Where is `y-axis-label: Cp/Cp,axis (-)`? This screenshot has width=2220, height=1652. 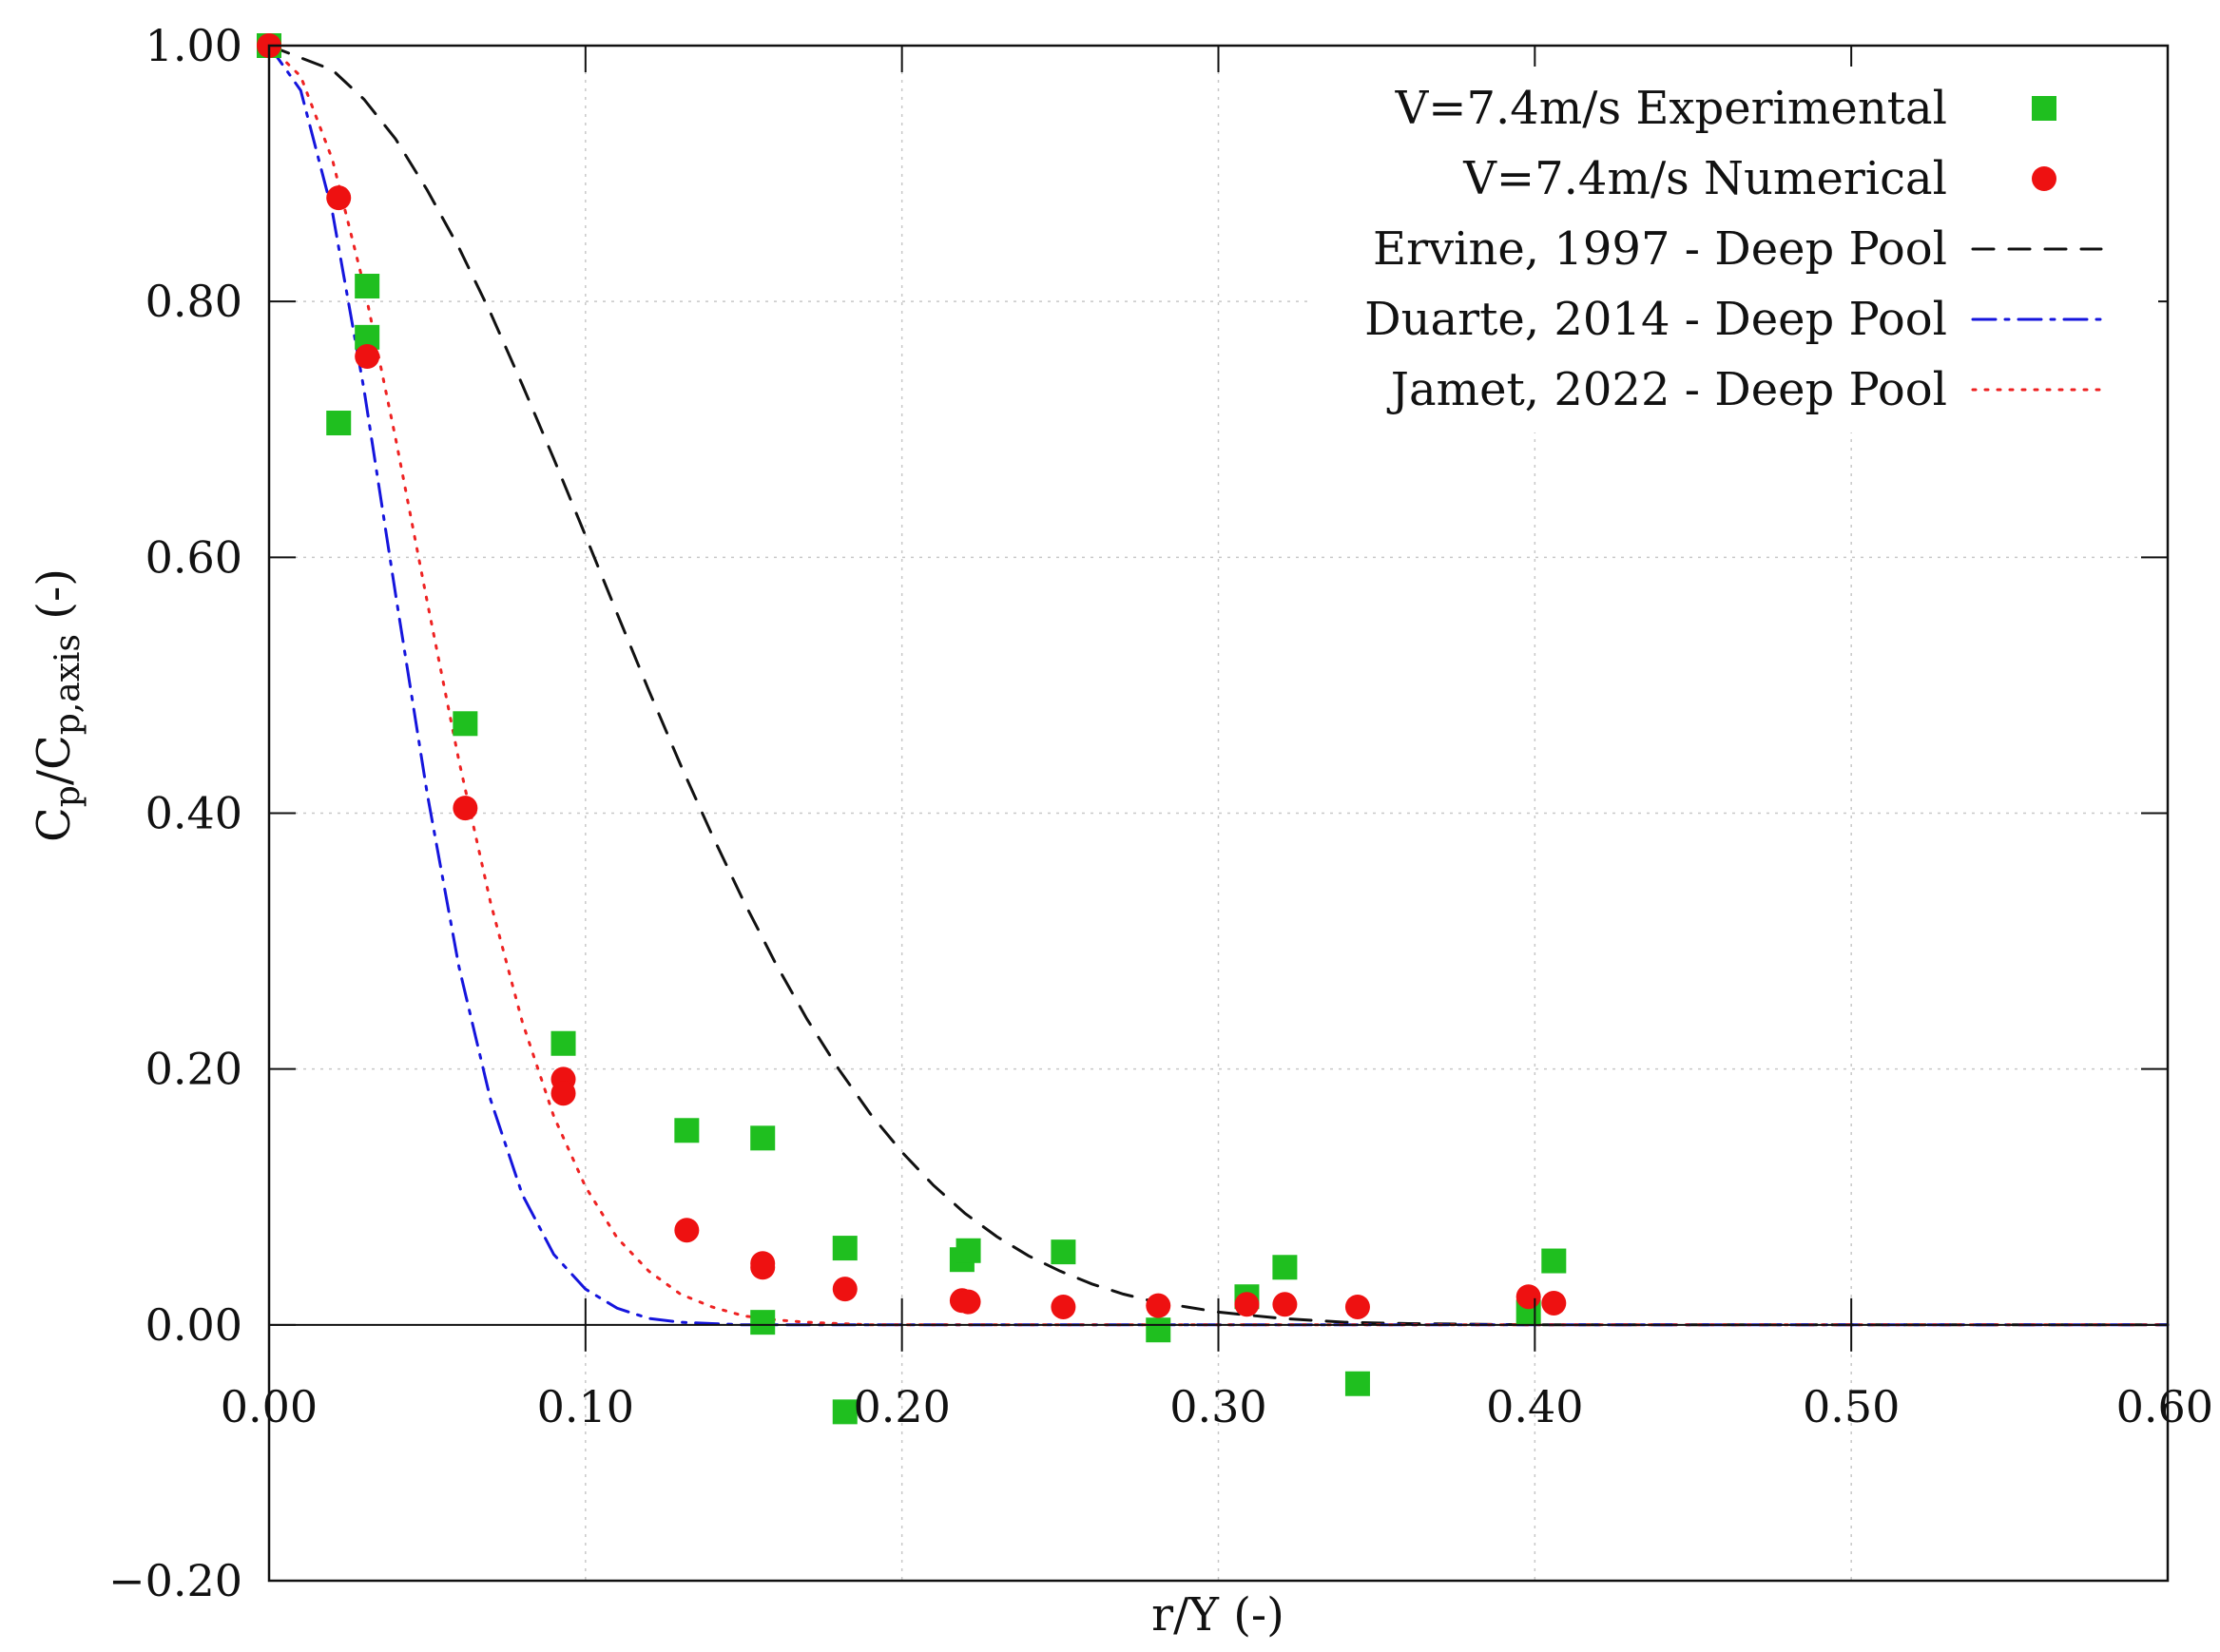
y-axis-label: Cp/Cp,axis (-) is located at coordinates (57, 705).